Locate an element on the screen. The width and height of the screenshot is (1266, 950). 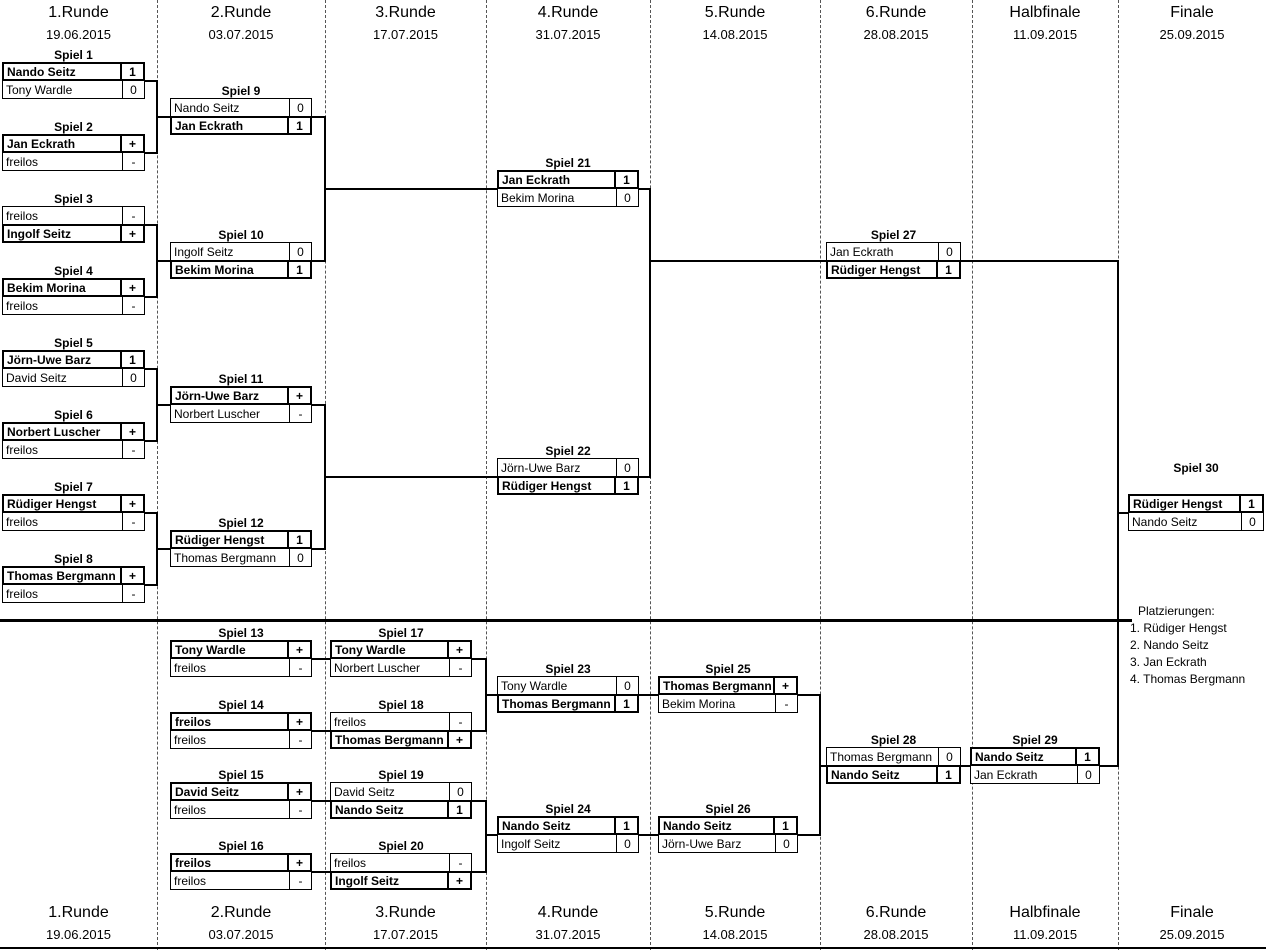
match-spiel-21: Jan Eckrath 1 Bekim Morina 0 is located at coordinates (568, 188).